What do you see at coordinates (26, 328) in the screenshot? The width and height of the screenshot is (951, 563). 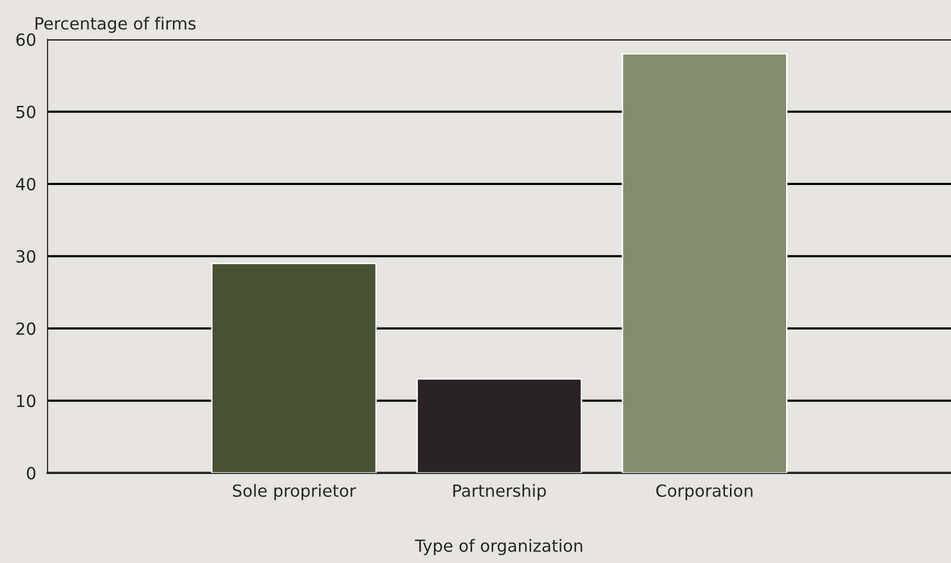 I see `y-tick-label: 20` at bounding box center [26, 328].